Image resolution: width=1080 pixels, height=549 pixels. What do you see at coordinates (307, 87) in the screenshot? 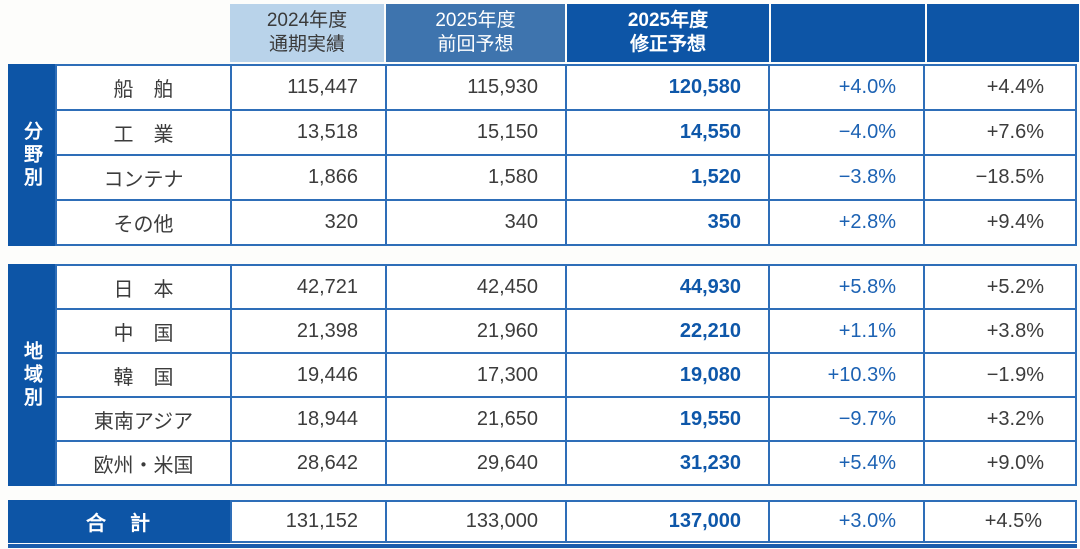
I see `actual-value: 115,447` at bounding box center [307, 87].